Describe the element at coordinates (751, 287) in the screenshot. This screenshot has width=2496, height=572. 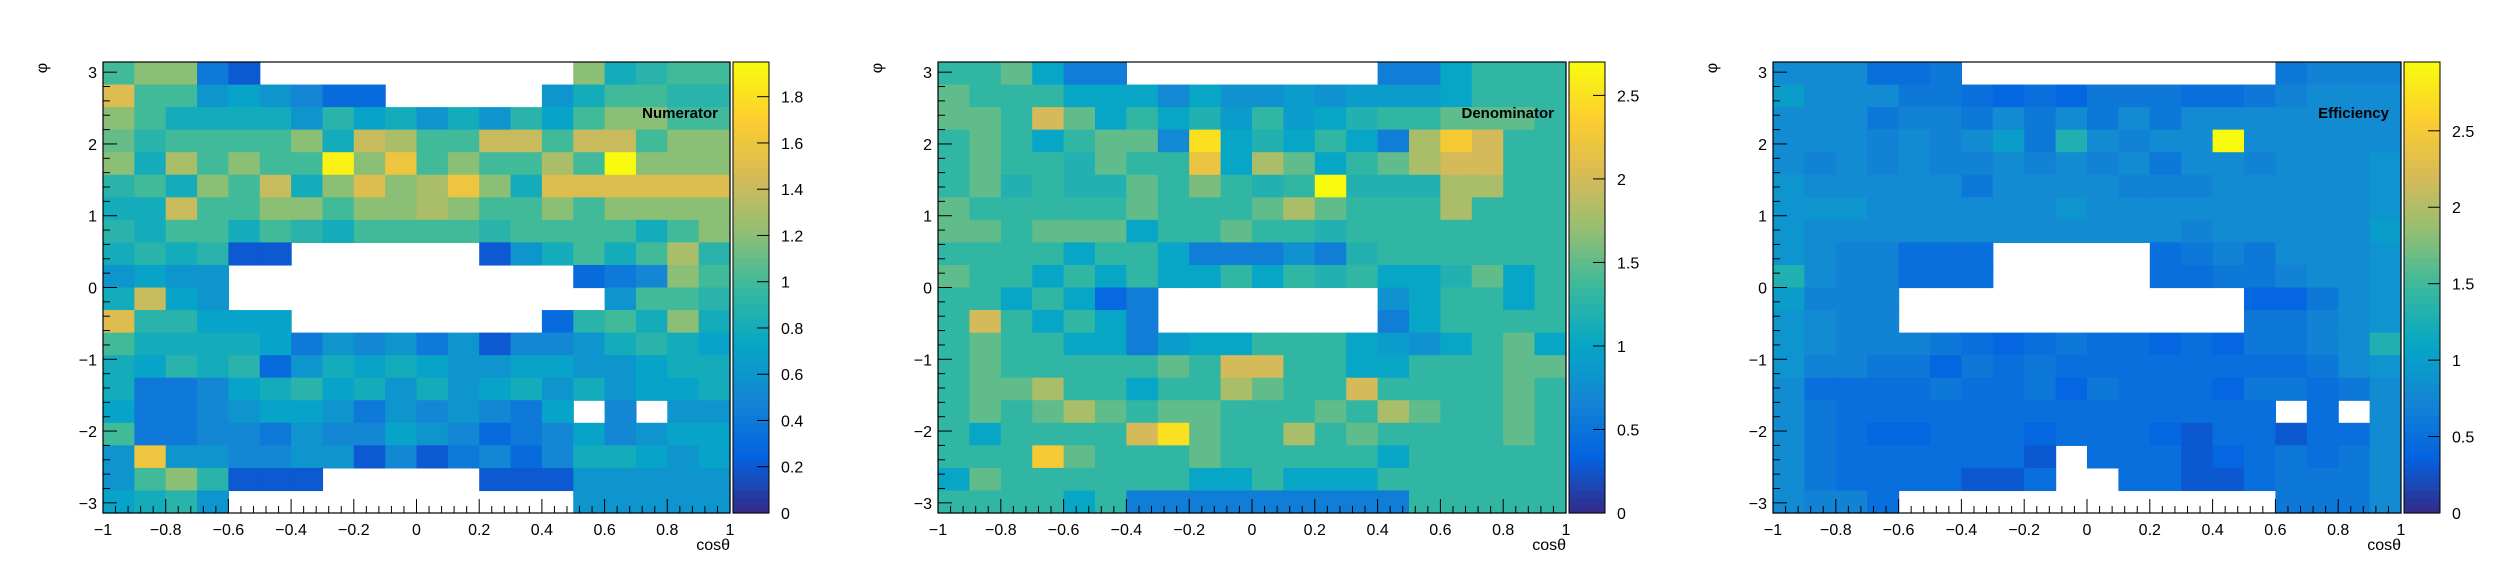
I see `colorbar-frame` at that location.